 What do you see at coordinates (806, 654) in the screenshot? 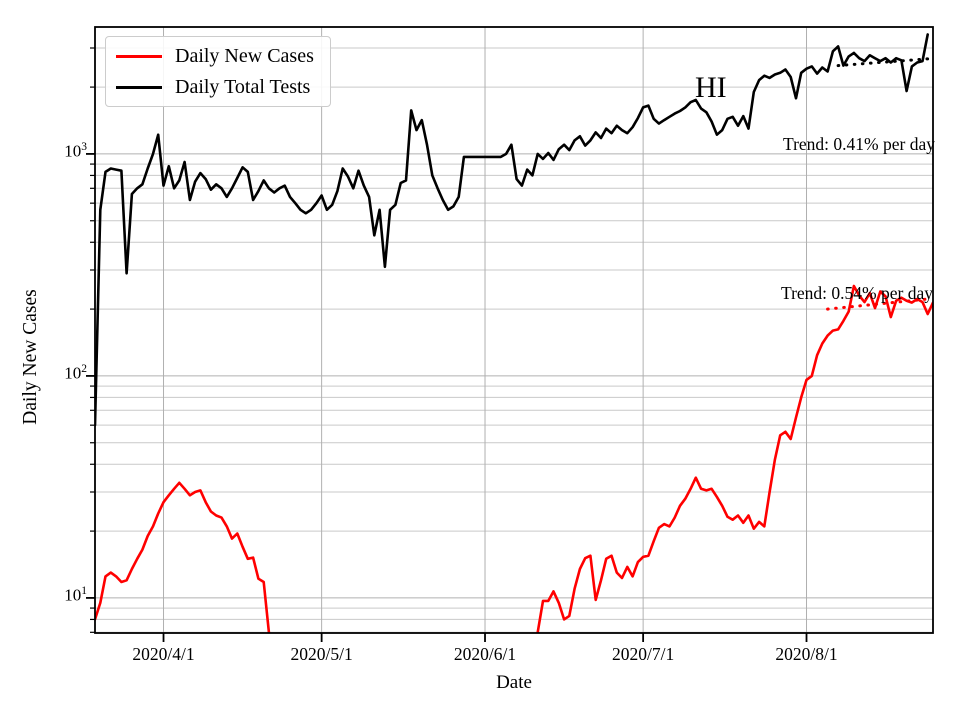
I see `x-tick-label: 2020/8/1` at bounding box center [806, 654].